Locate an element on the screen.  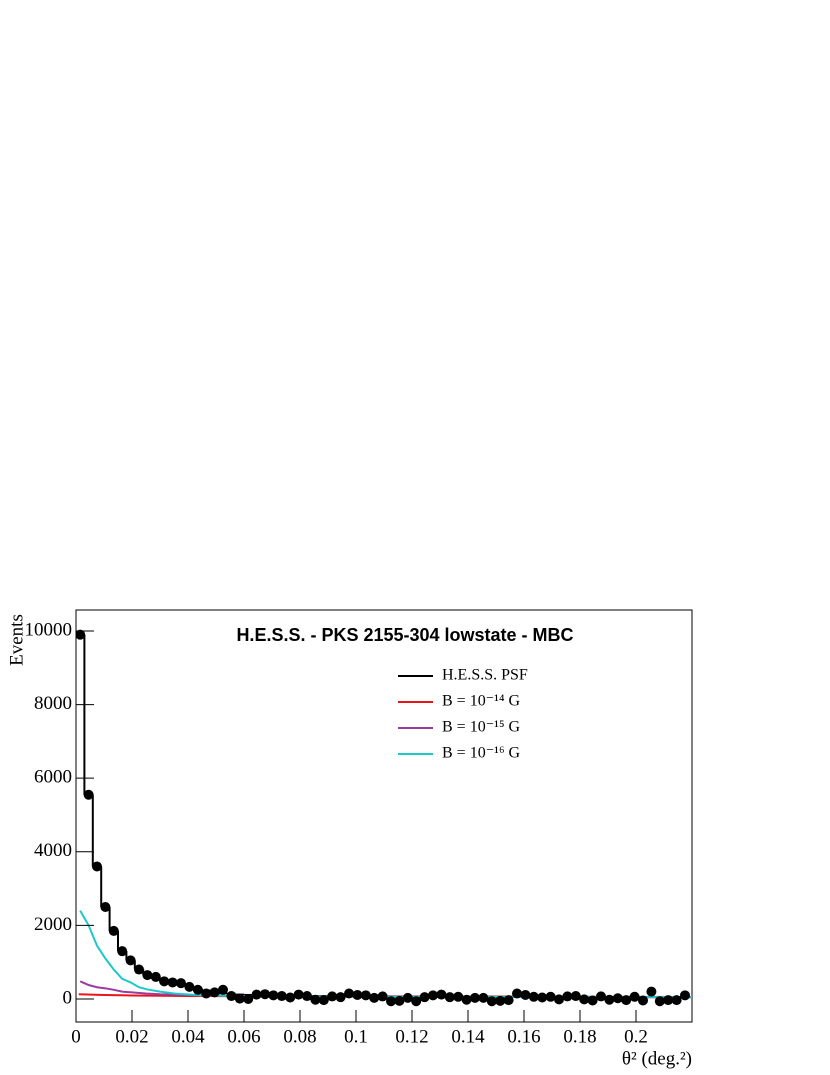
legend-label: B = 10⁻¹⁴ G is located at coordinates (481, 701).